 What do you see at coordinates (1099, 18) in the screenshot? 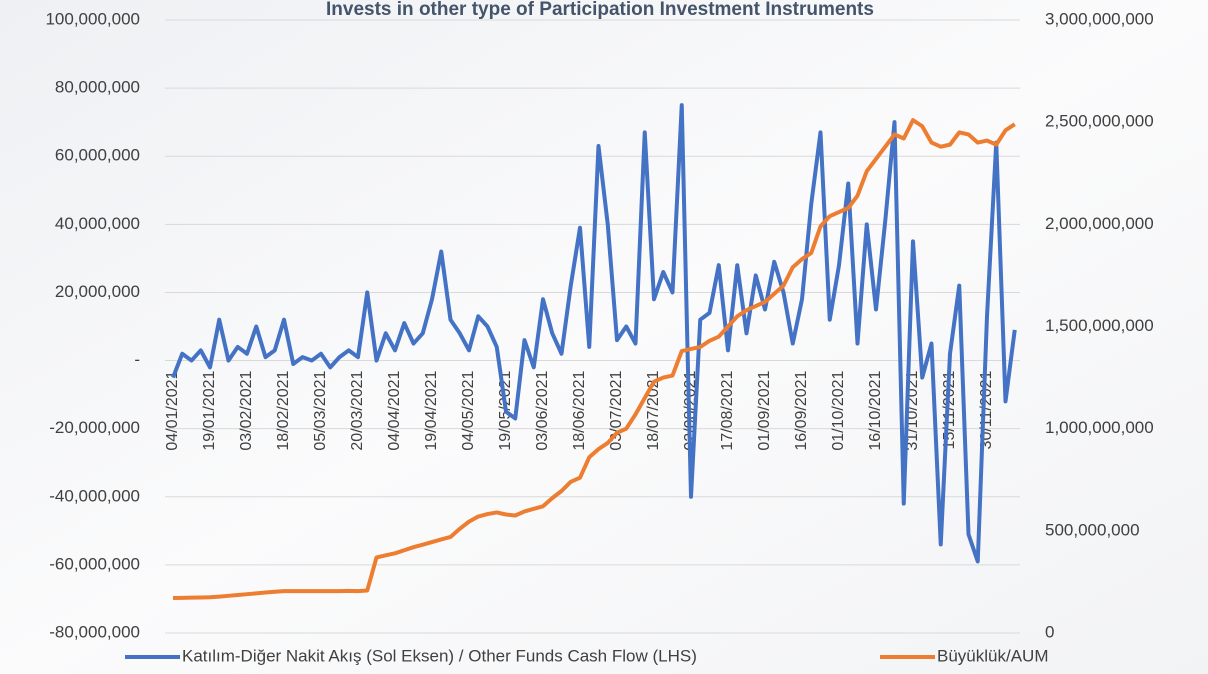
I see `y2-tick-label: 3,000,000,000` at bounding box center [1099, 18].